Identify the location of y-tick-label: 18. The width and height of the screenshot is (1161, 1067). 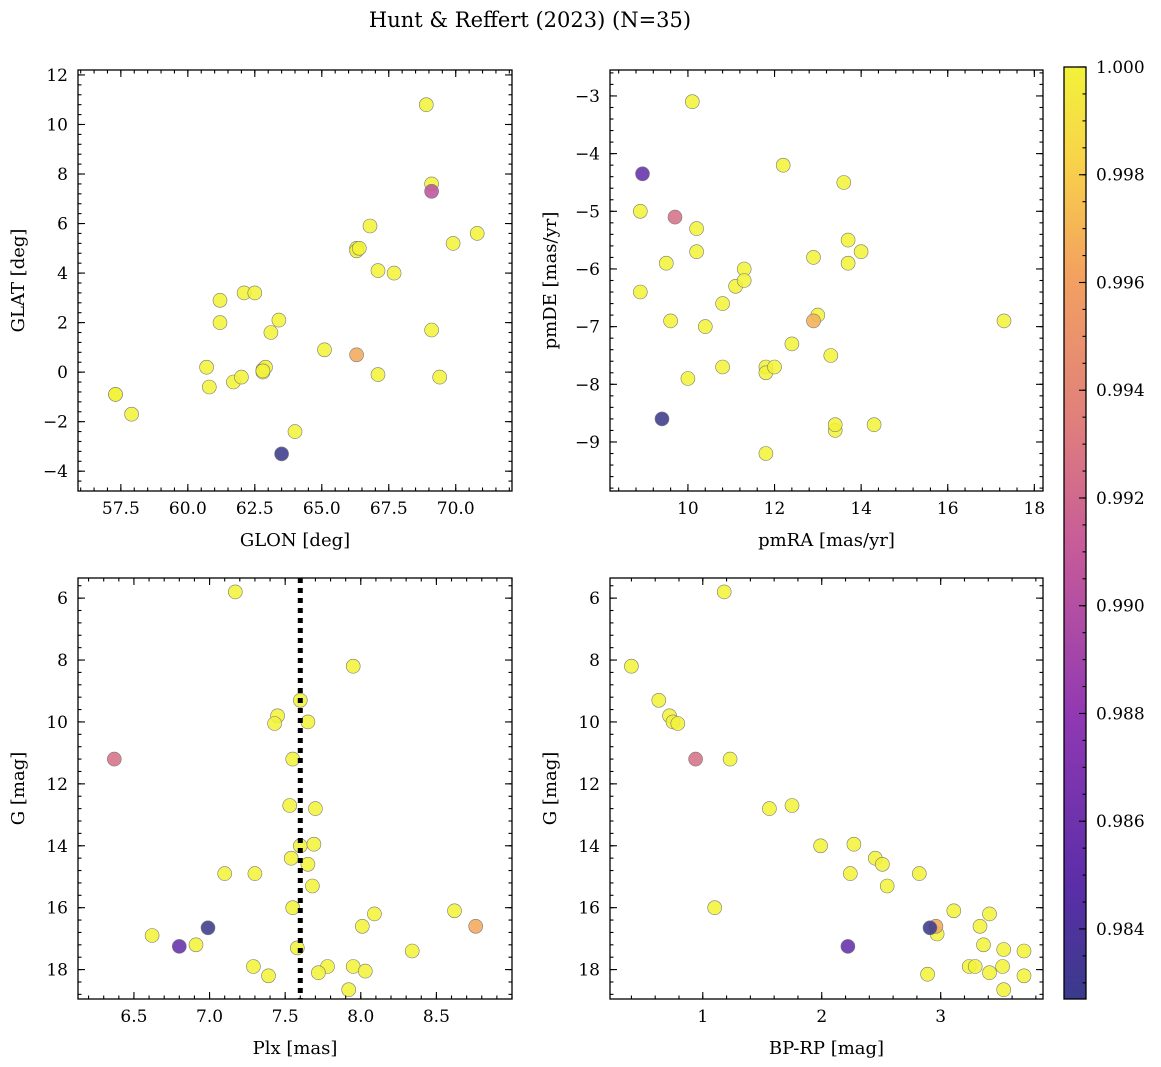
(57, 971).